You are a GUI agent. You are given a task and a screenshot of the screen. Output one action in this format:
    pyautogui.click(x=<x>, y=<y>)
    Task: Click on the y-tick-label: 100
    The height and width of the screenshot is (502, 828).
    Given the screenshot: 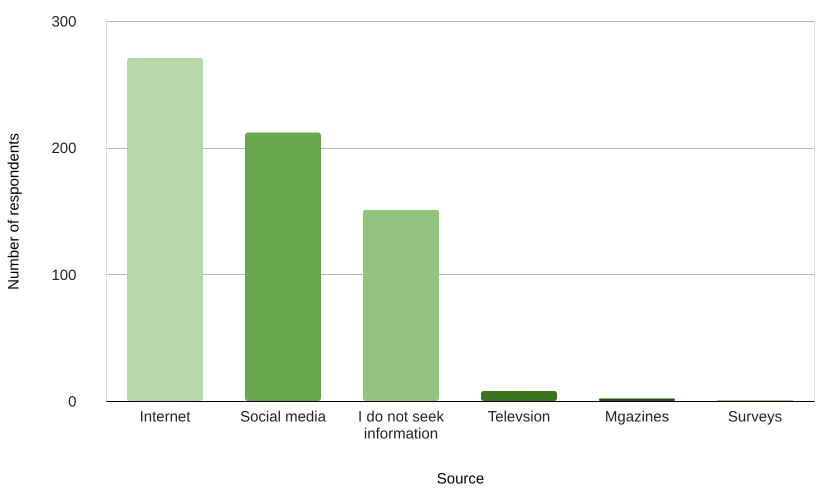 What is the action you would take?
    pyautogui.click(x=63, y=275)
    